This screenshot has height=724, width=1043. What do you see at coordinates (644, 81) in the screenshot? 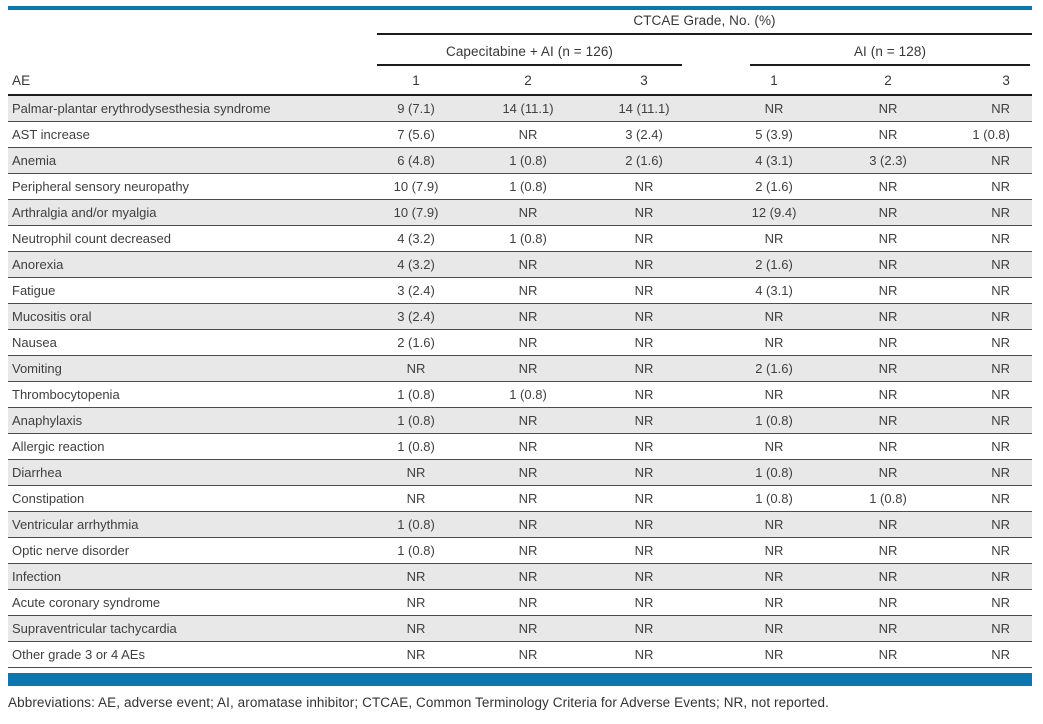
I see `grade-col-header-cap-3: 3` at bounding box center [644, 81].